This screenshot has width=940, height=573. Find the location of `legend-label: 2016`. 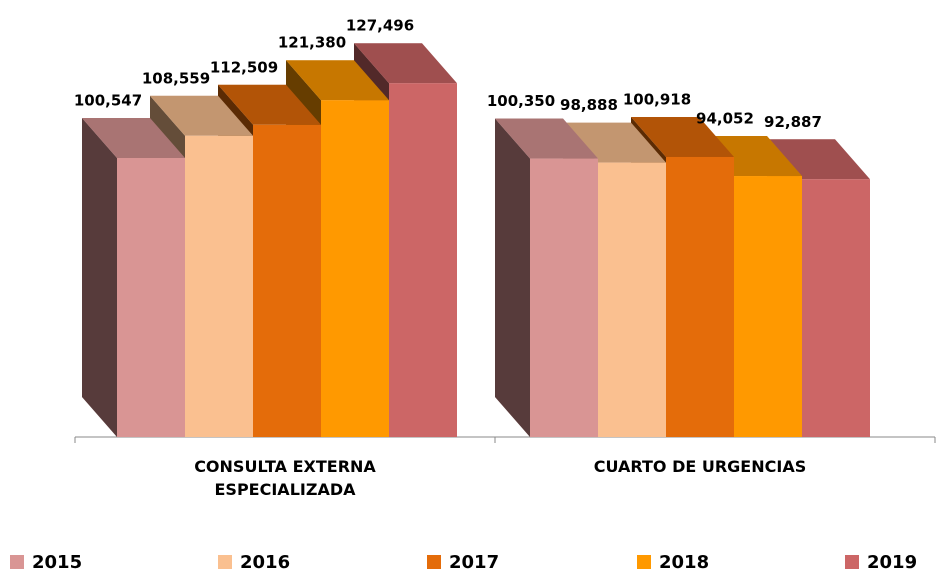

legend-label: 2016 is located at coordinates (265, 562).